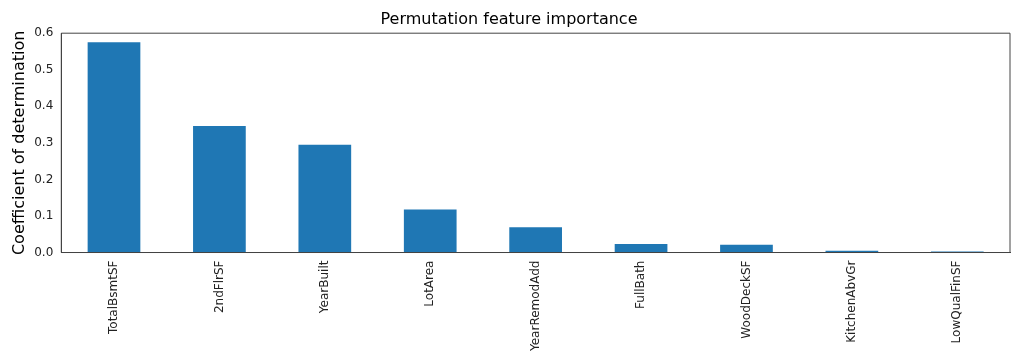 The image size is (1024, 362). What do you see at coordinates (44, 251) in the screenshot?
I see `y-tick-label: 0.0` at bounding box center [44, 251].